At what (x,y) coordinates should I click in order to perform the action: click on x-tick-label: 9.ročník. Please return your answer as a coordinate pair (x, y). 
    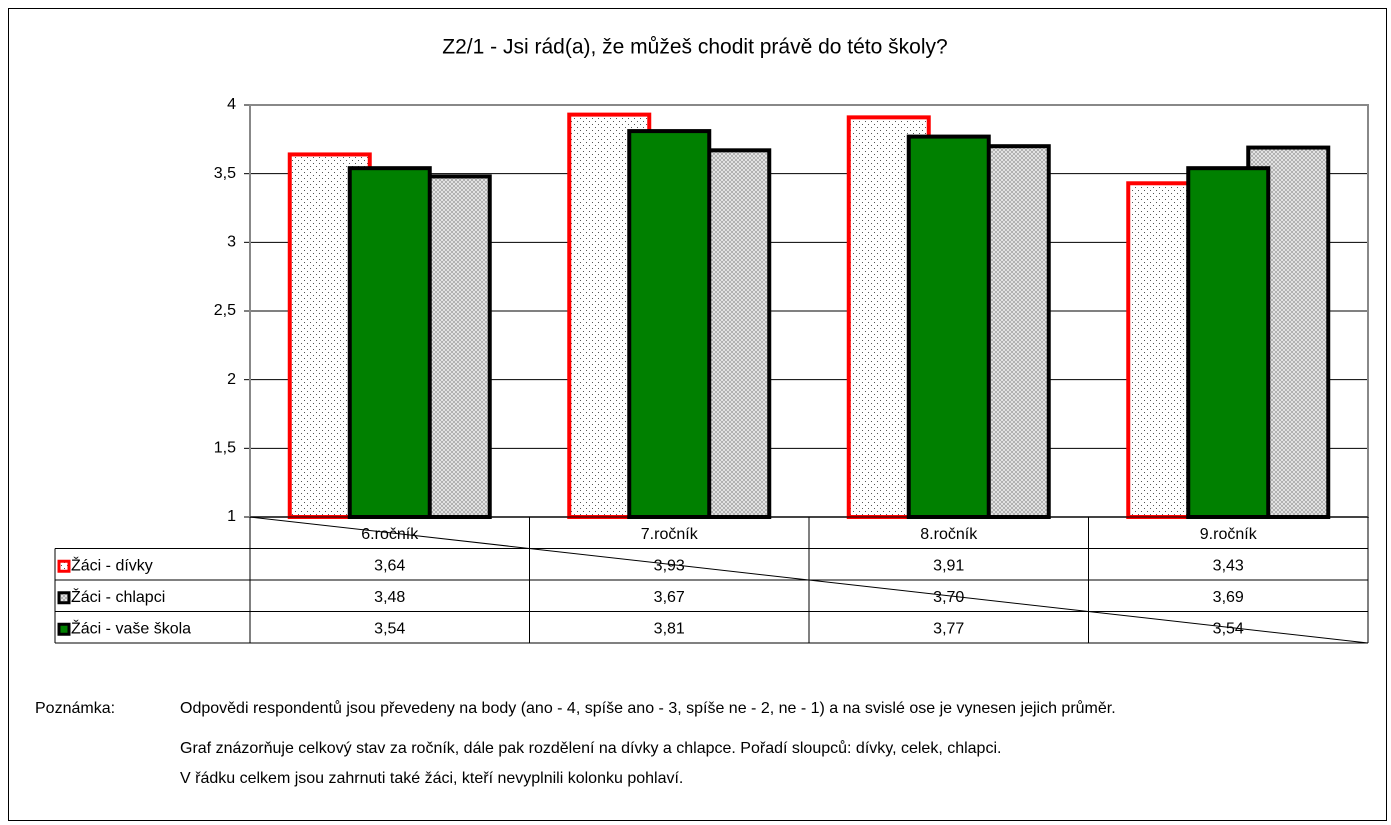
    Looking at the image, I should click on (1229, 534).